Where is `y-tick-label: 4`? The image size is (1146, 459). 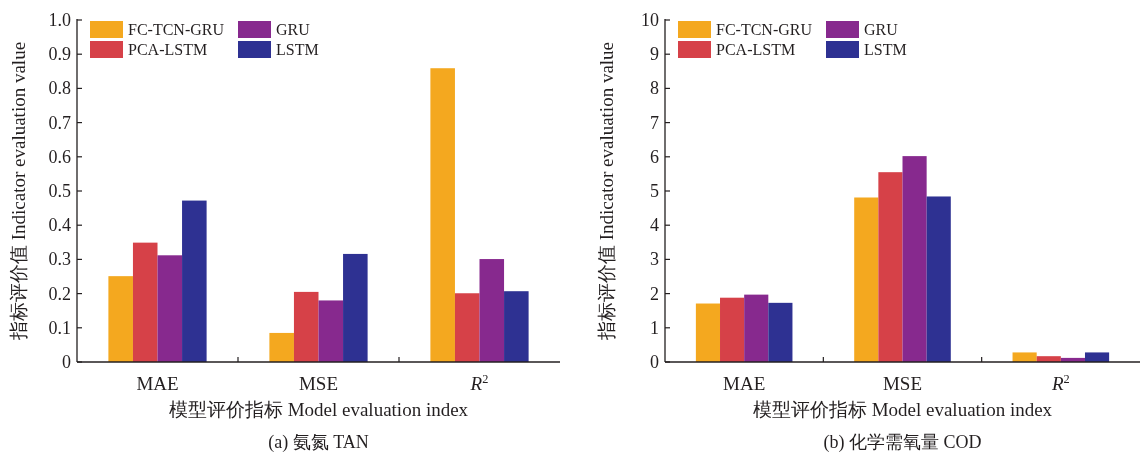
y-tick-label: 4 is located at coordinates (654, 225).